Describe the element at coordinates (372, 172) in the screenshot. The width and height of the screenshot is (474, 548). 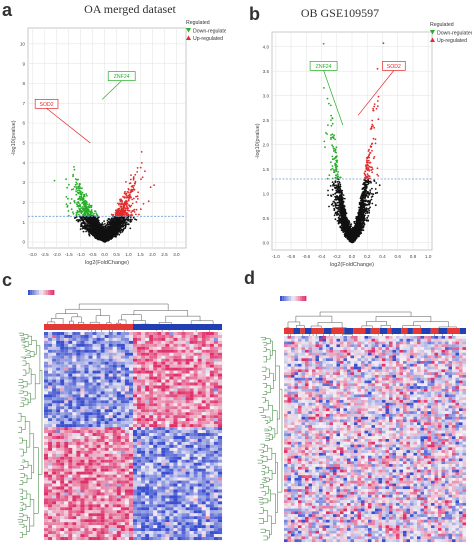
I see `point-b-1922` at that location.